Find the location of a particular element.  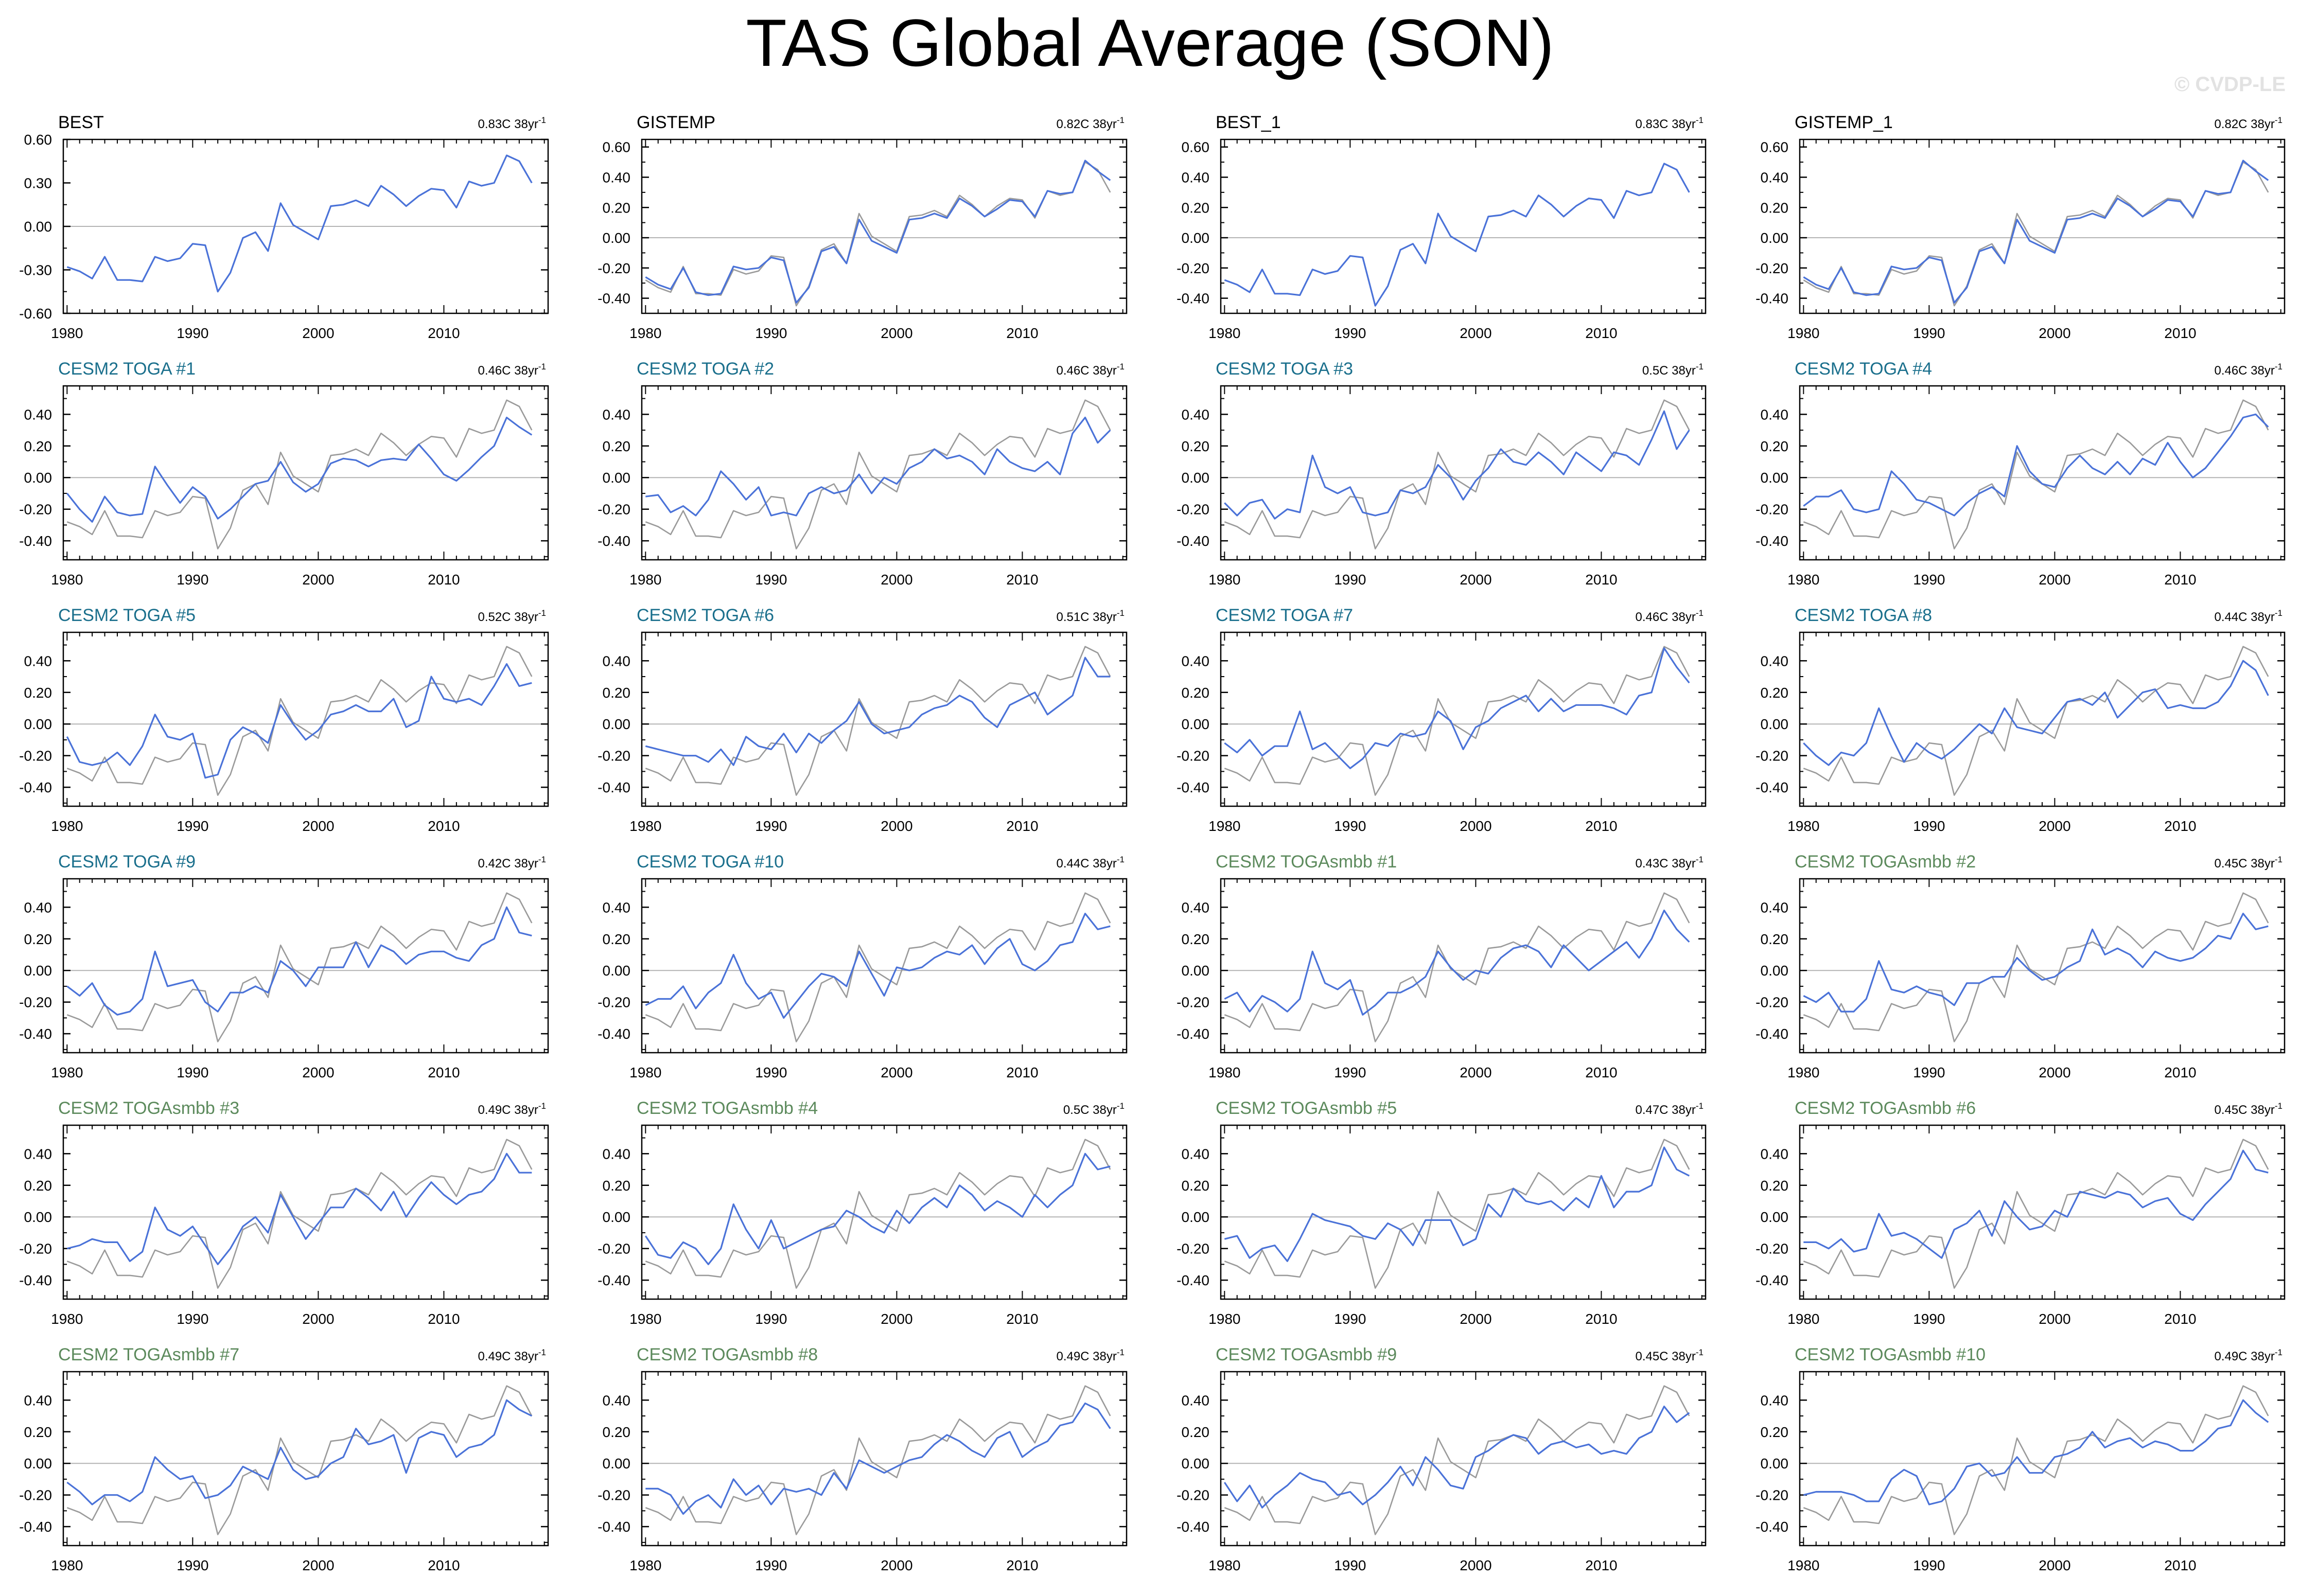

y-tick-label: 0.60 is located at coordinates (1196, 147).